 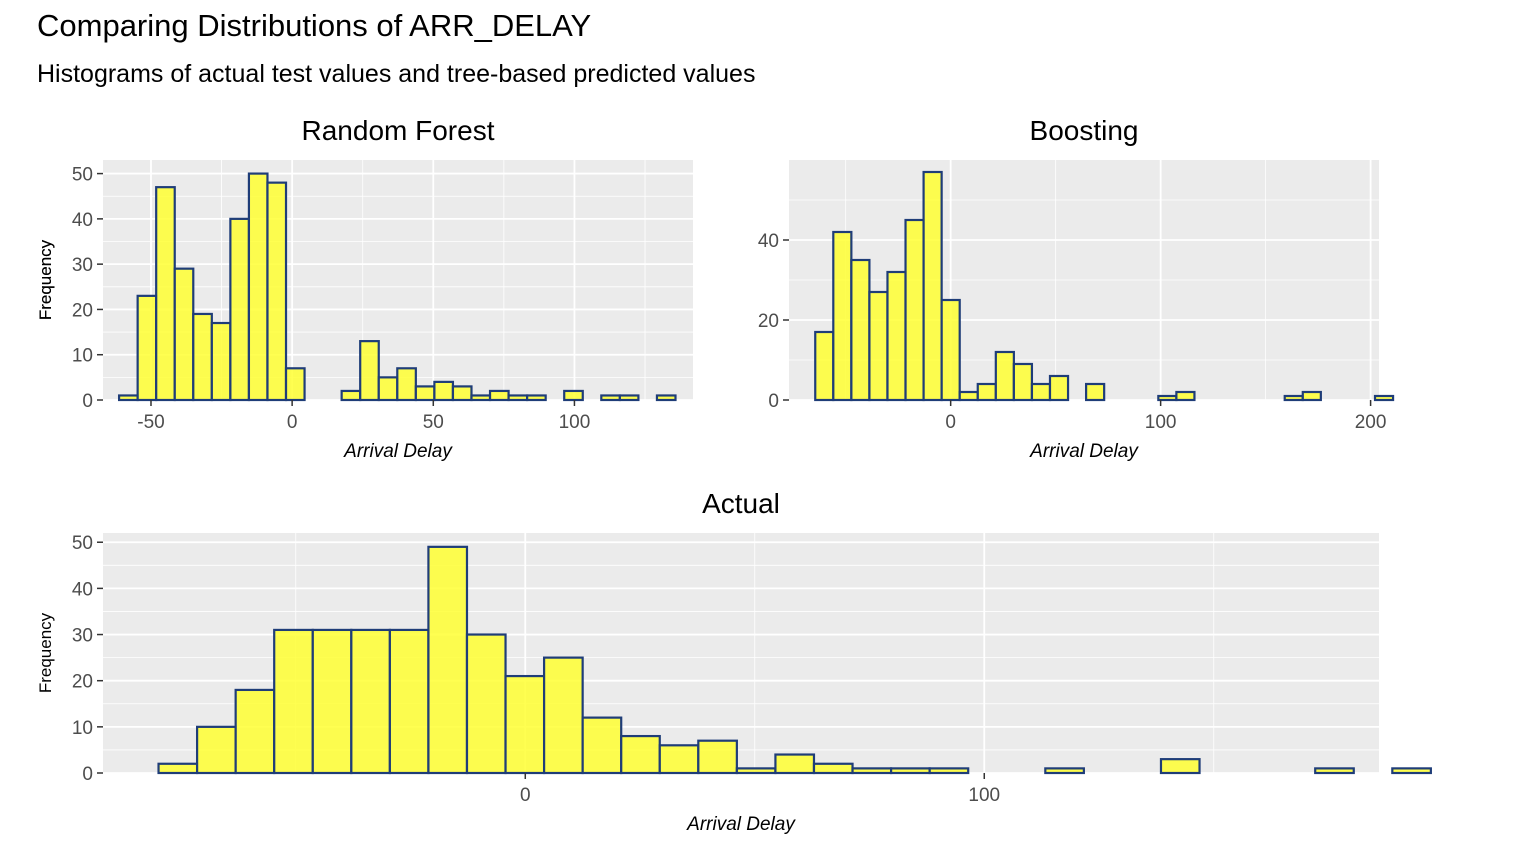 I want to click on x-tick-label: -50, so click(x=150, y=422).